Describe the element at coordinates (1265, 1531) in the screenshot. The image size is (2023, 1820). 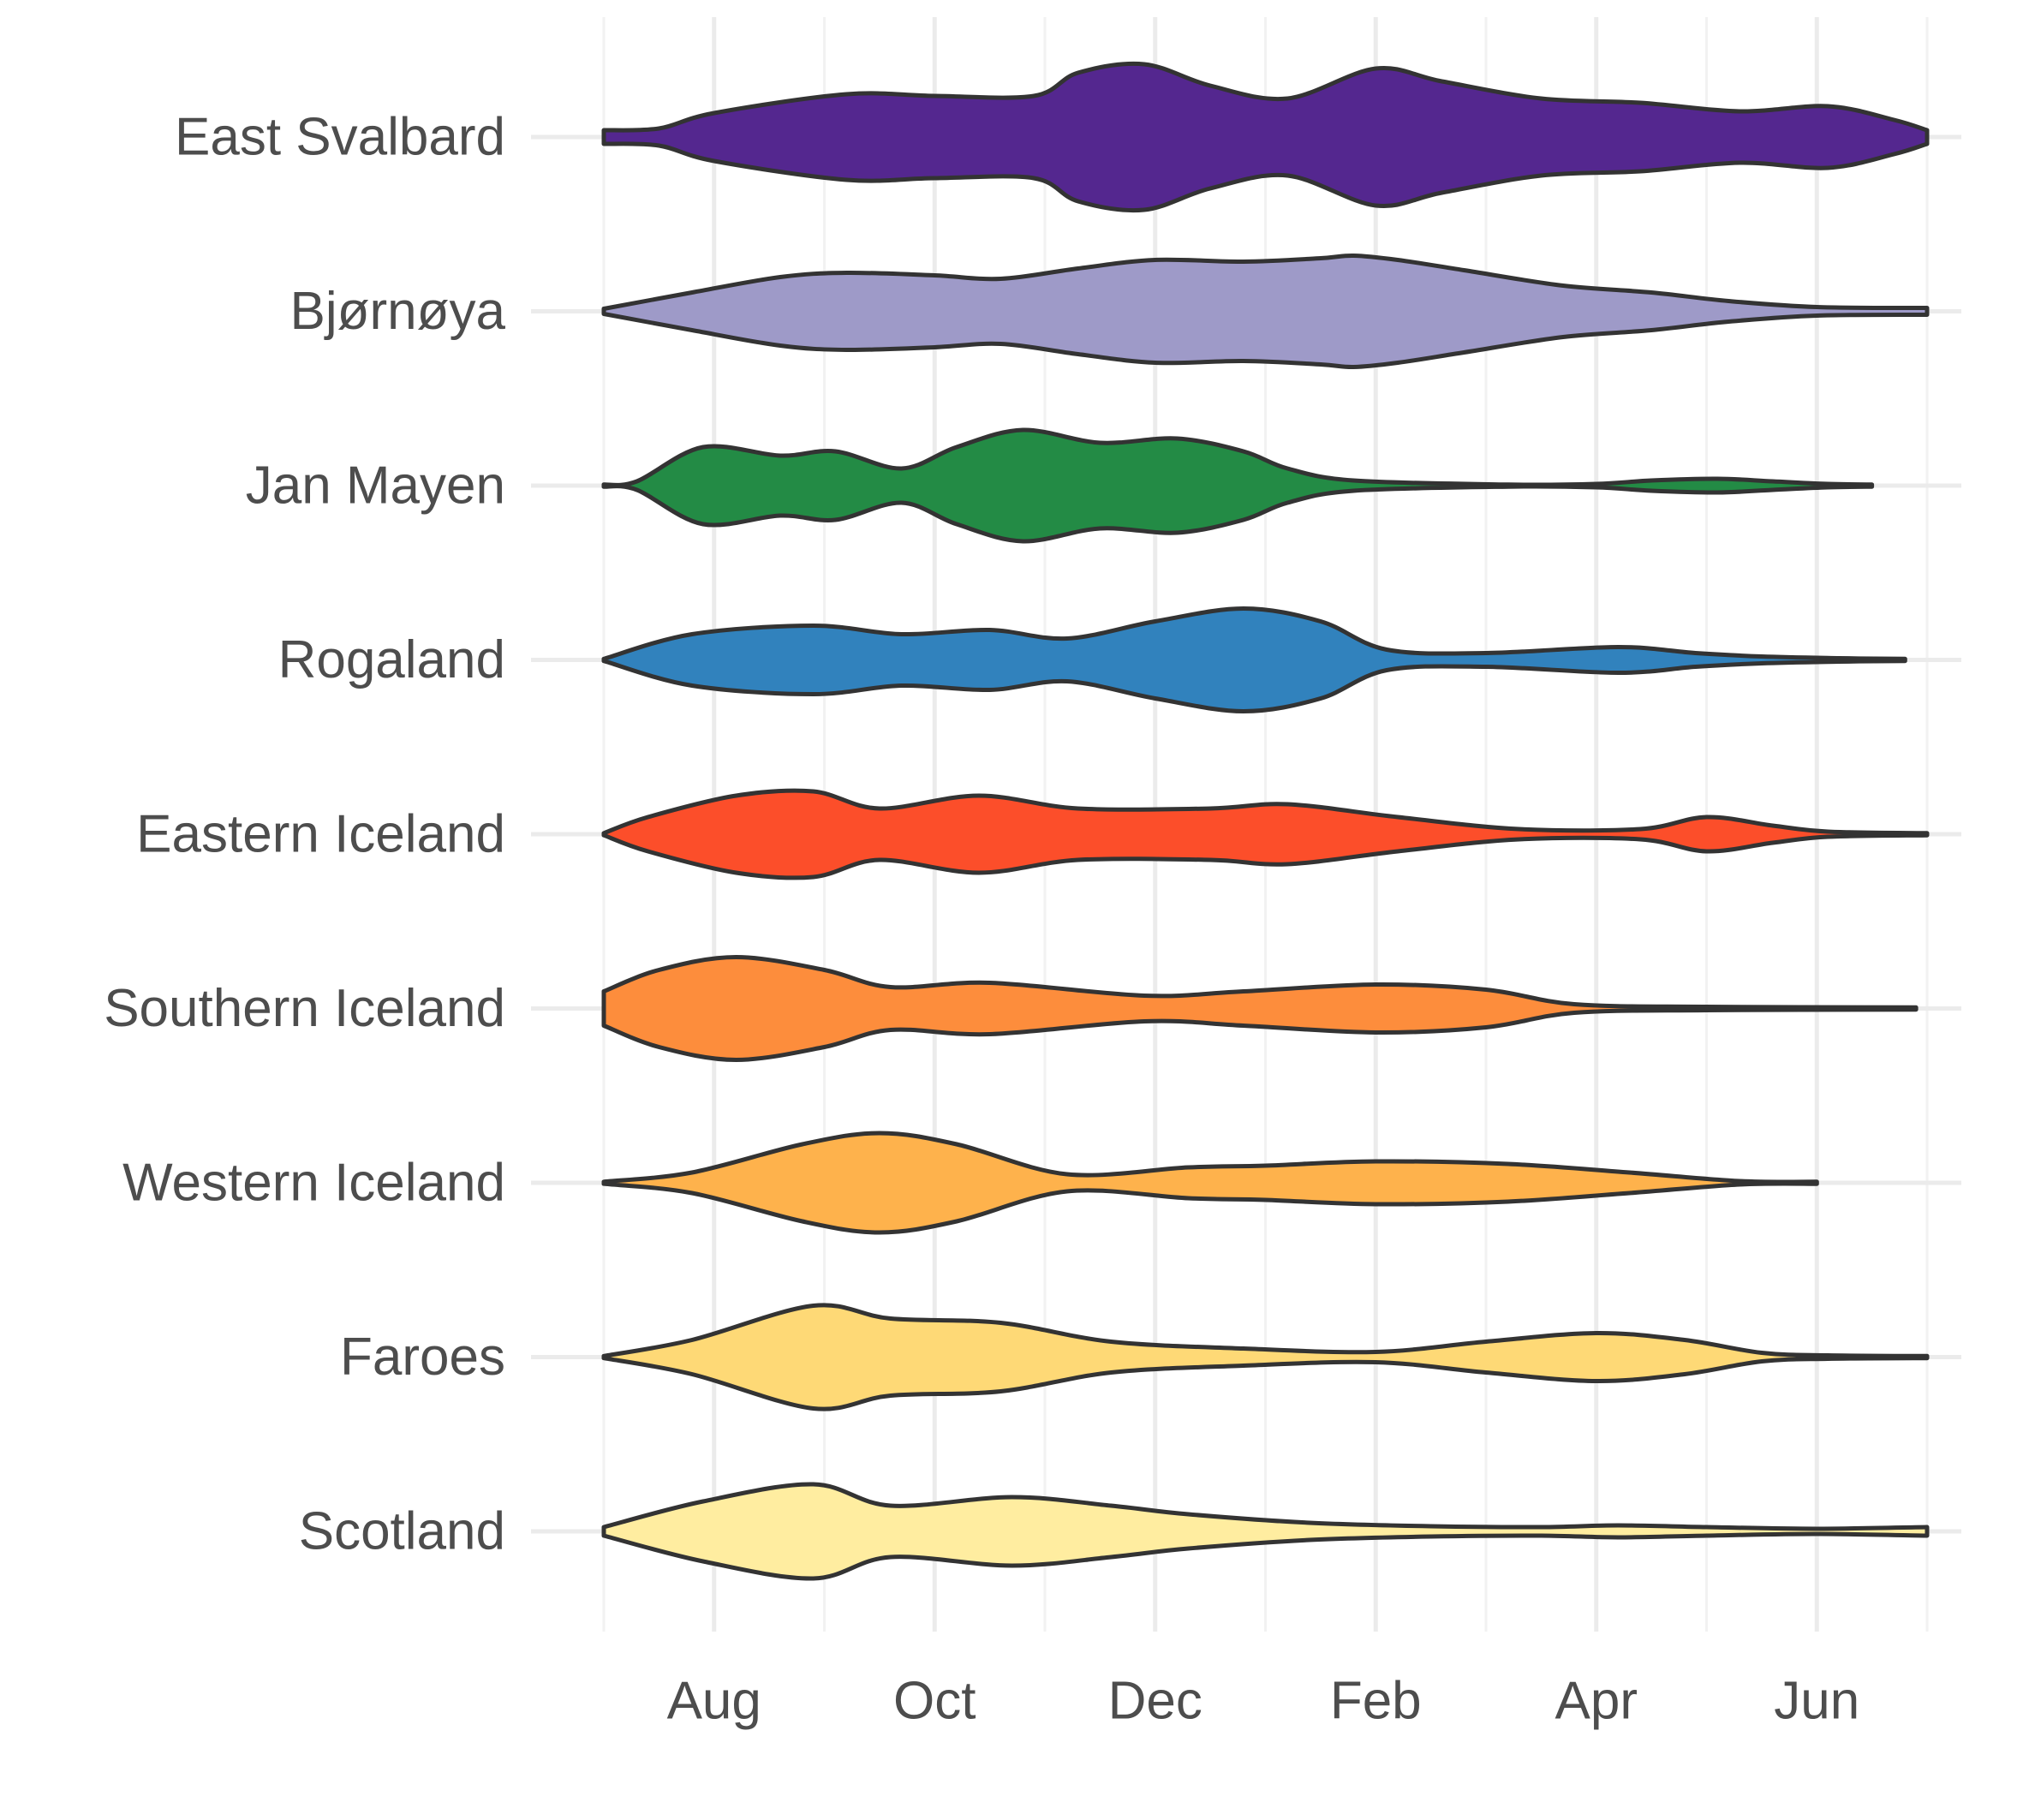
I see `violin-scotland` at that location.